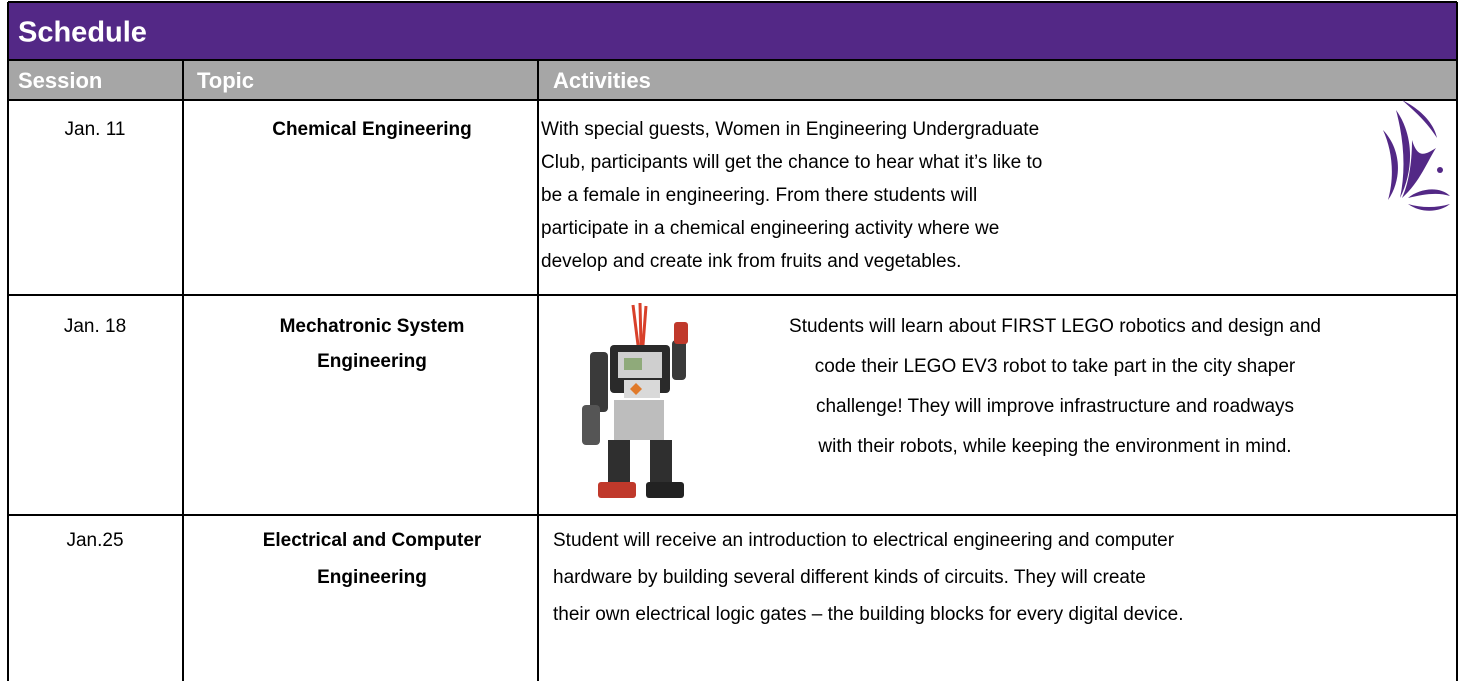 This screenshot has width=1465, height=686. I want to click on session-cell: Jan. 11, so click(95, 129).